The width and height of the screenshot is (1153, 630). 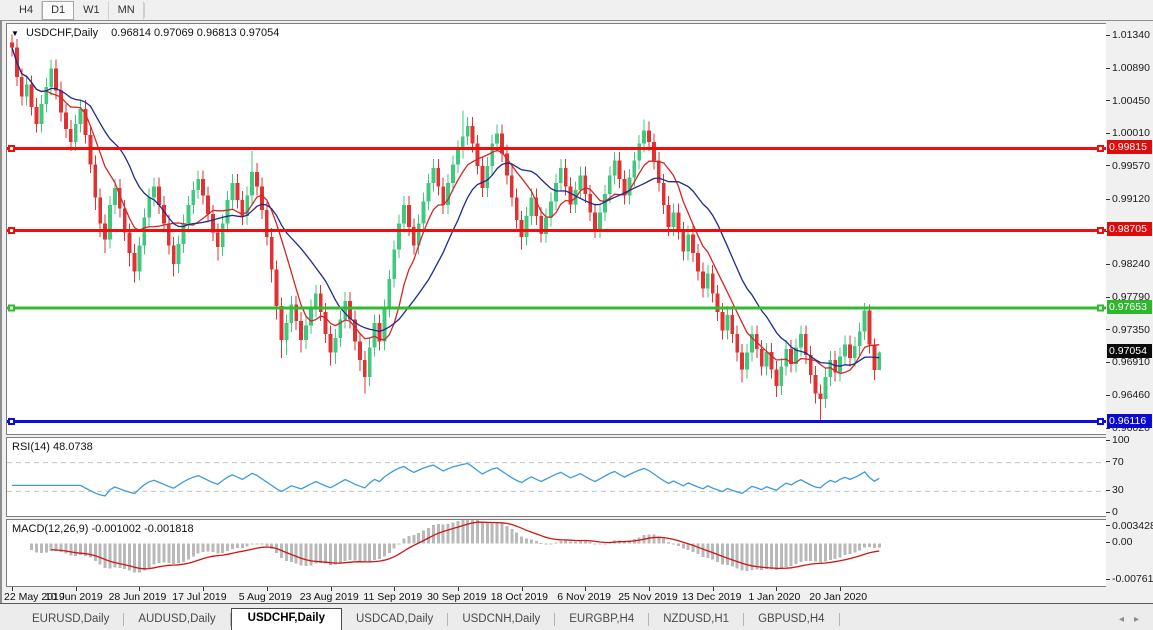 I want to click on chart-tab-gbpusd: GBPUSD,H4, so click(x=791, y=619).